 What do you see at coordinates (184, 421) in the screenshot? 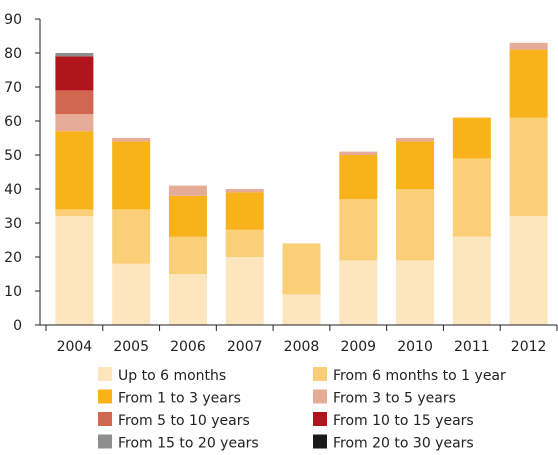
I see `legend-label: From 5 to 10 years` at bounding box center [184, 421].